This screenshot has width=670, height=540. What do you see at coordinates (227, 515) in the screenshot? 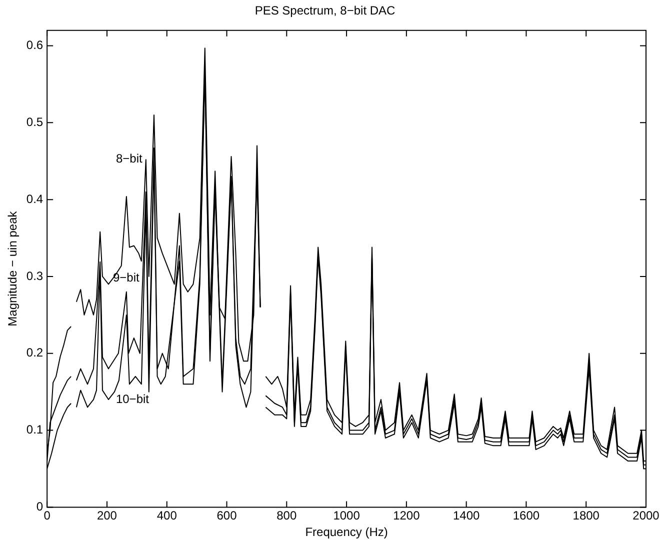
I see `x-tick-label: 600` at bounding box center [227, 515].